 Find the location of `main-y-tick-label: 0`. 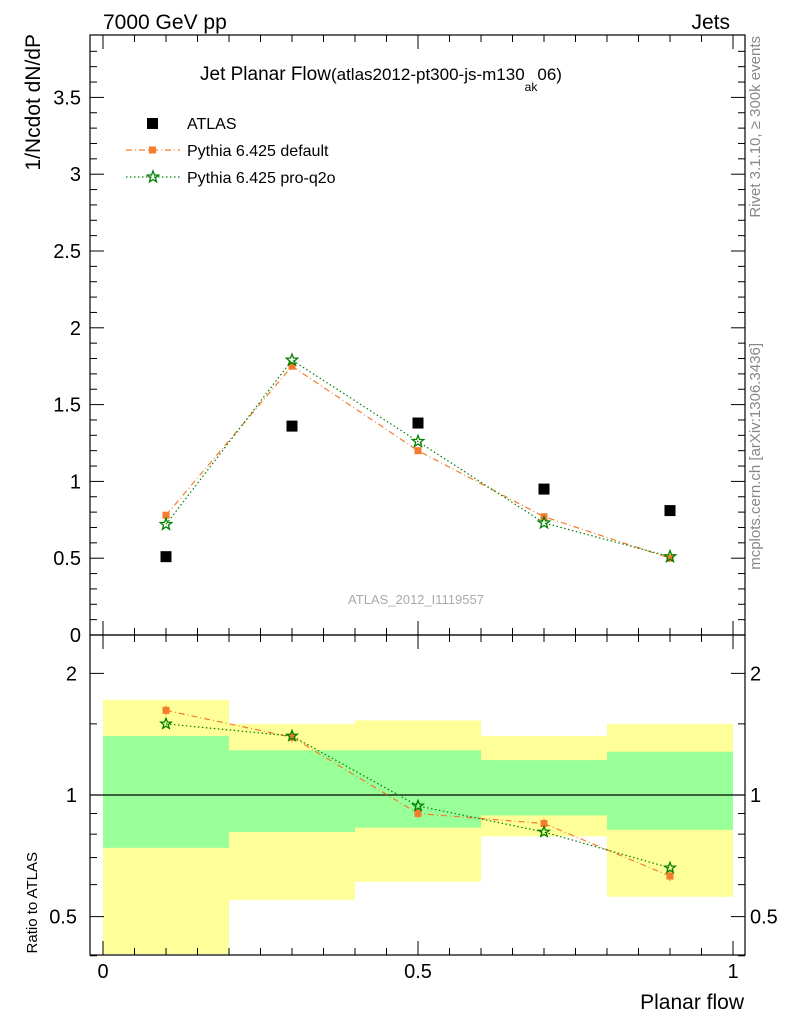

main-y-tick-label: 0 is located at coordinates (75, 636).